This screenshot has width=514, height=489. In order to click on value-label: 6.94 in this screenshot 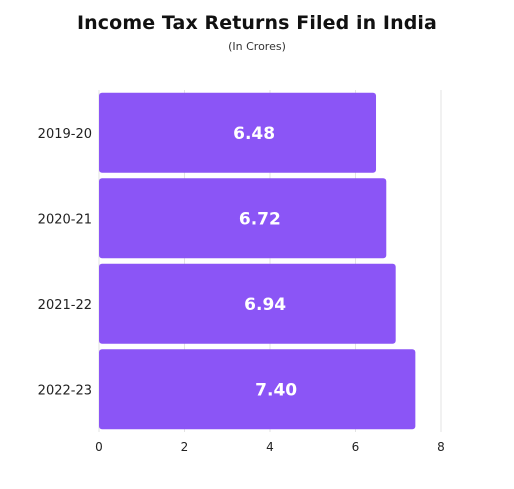, I will do `click(265, 305)`.